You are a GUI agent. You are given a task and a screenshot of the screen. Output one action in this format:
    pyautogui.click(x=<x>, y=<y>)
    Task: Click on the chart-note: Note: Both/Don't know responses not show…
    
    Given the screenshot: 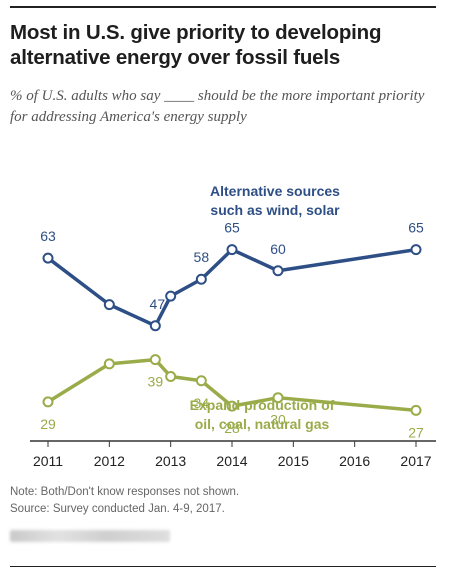 What is the action you would take?
    pyautogui.click(x=224, y=501)
    